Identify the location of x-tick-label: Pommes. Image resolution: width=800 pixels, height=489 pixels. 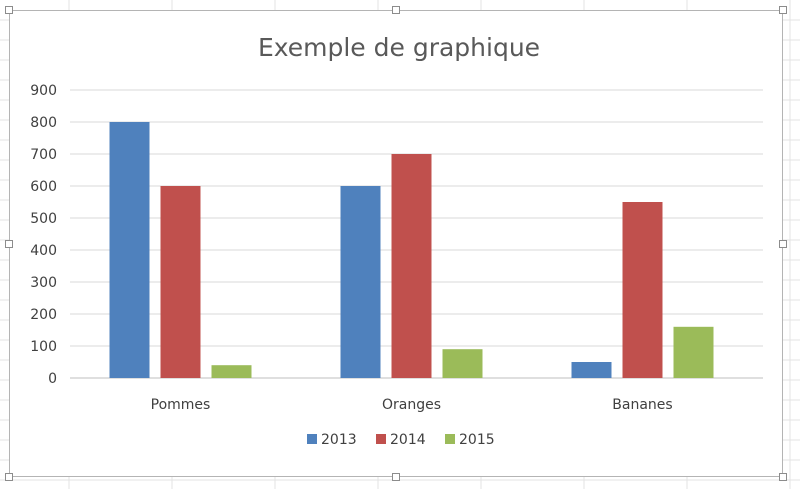
(181, 405).